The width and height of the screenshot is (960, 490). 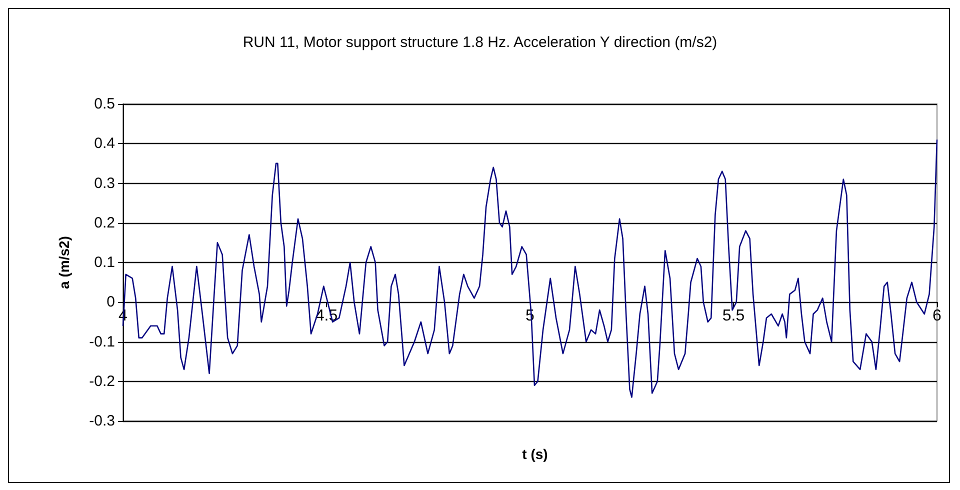 What do you see at coordinates (102, 341) in the screenshot?
I see `y-tick-label: -0.1` at bounding box center [102, 341].